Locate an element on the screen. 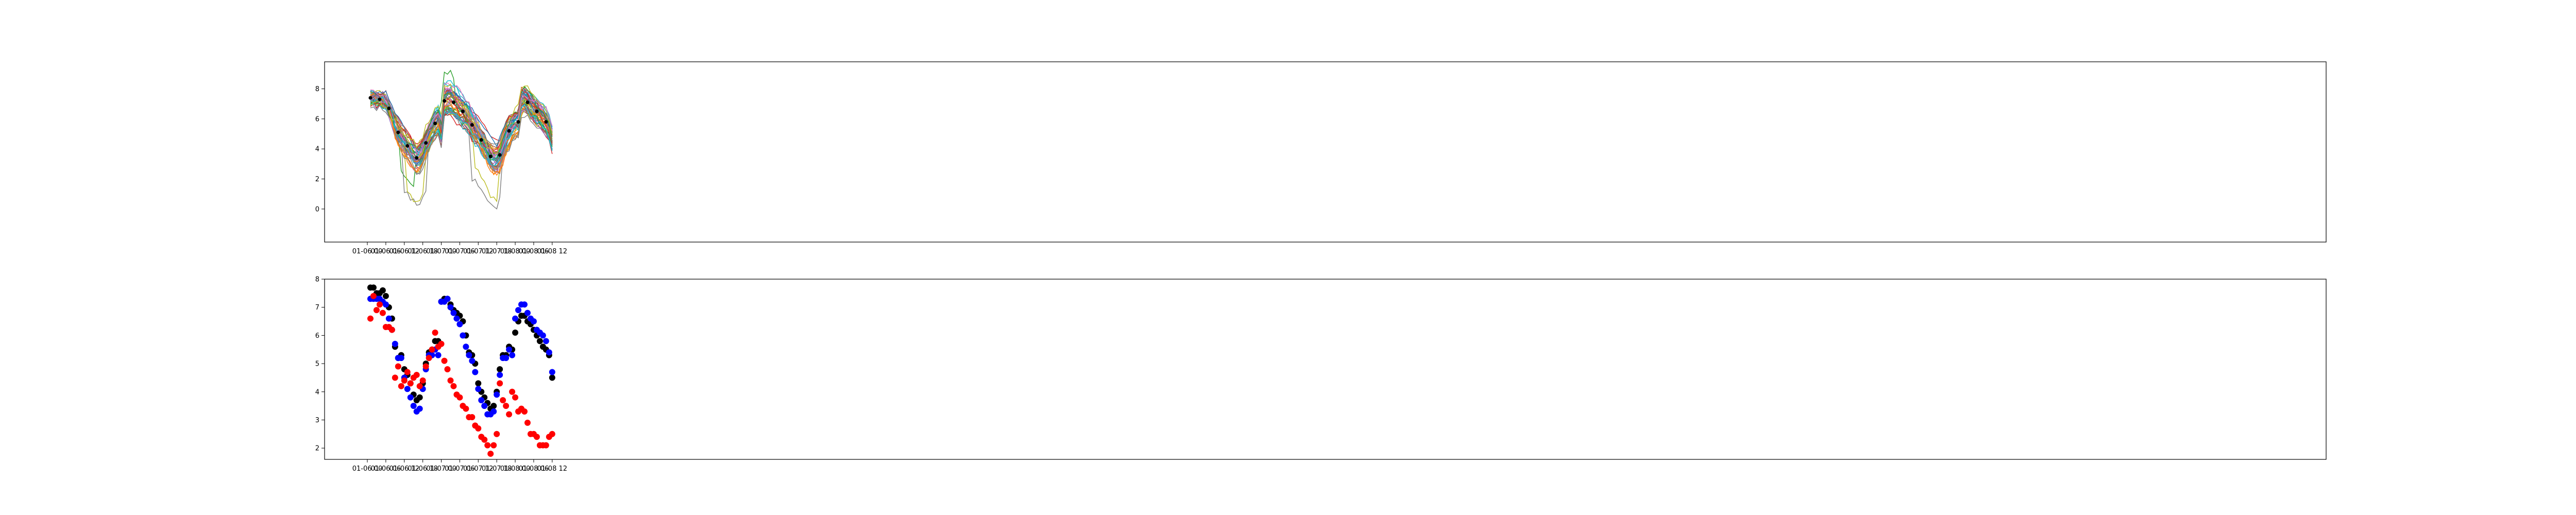 Image resolution: width=2576 pixels, height=515 pixels. bottom-y-ticks: 2 3 4 5 6 7 8 is located at coordinates (320, 364).